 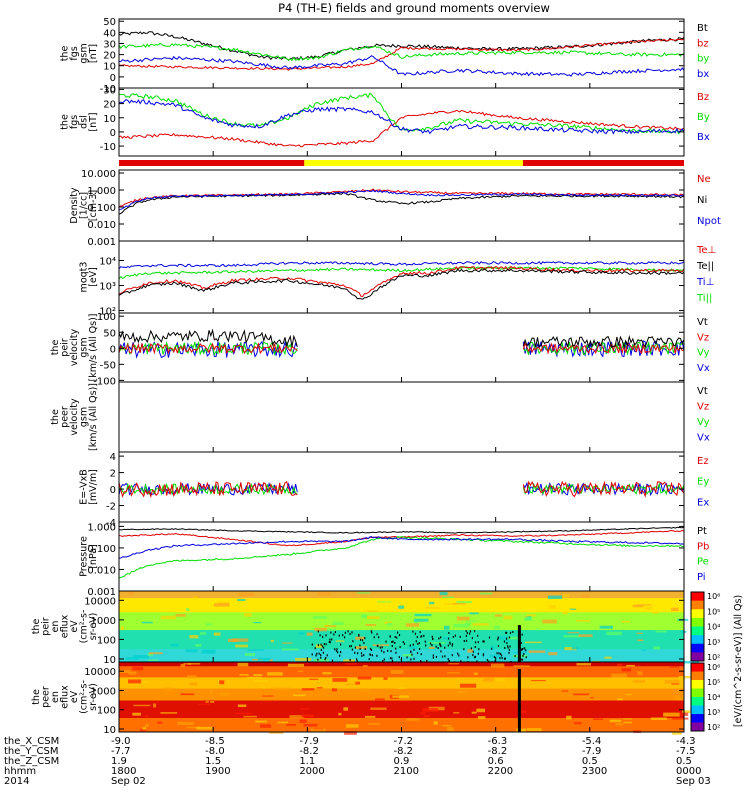 I want to click on y-tick-label: 1.000, so click(x=101, y=527).